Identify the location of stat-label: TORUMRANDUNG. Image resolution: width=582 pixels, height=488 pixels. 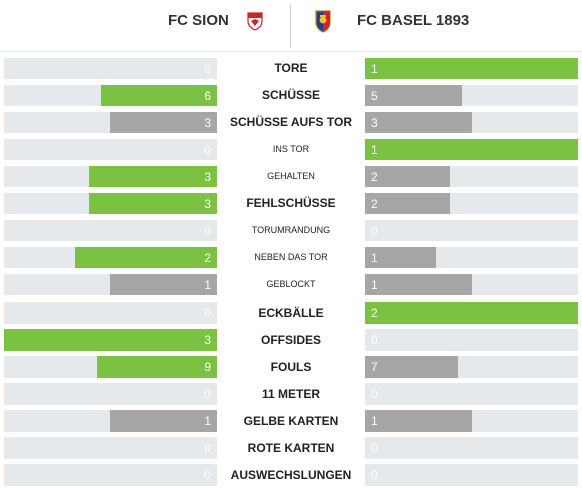
(291, 230).